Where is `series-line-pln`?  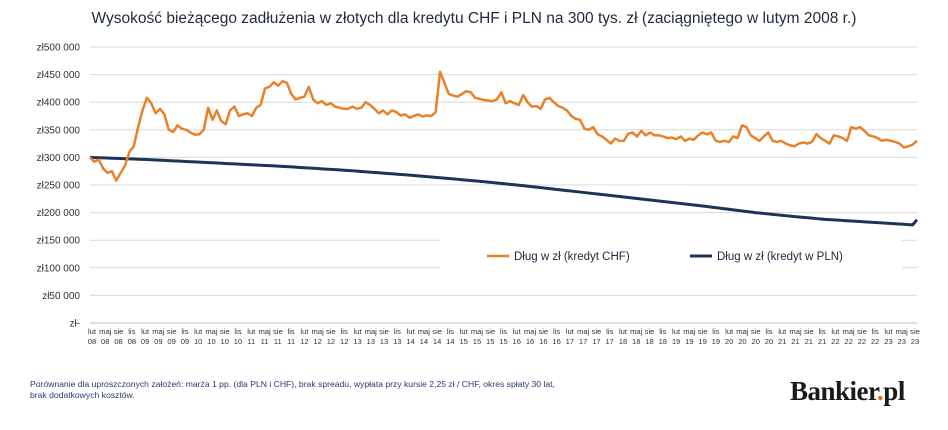
series-line-pln is located at coordinates (504, 191).